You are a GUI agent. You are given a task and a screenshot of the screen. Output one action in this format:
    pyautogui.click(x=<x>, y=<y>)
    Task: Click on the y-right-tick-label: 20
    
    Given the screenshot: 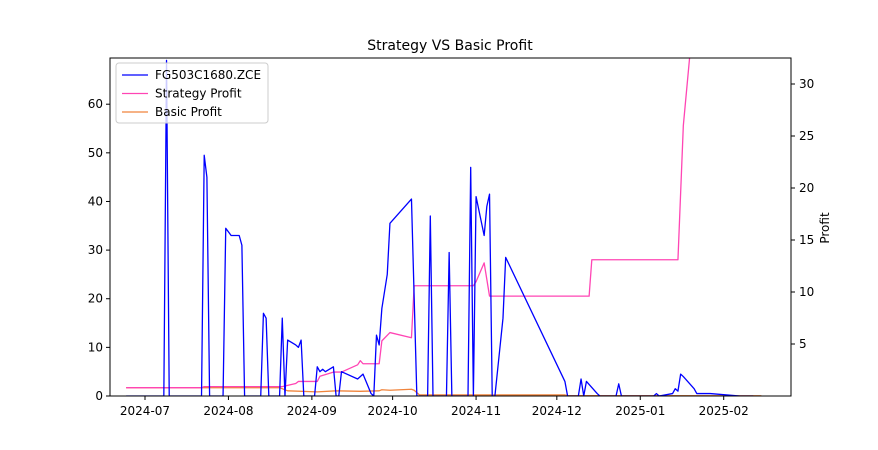 What is the action you would take?
    pyautogui.click(x=806, y=188)
    